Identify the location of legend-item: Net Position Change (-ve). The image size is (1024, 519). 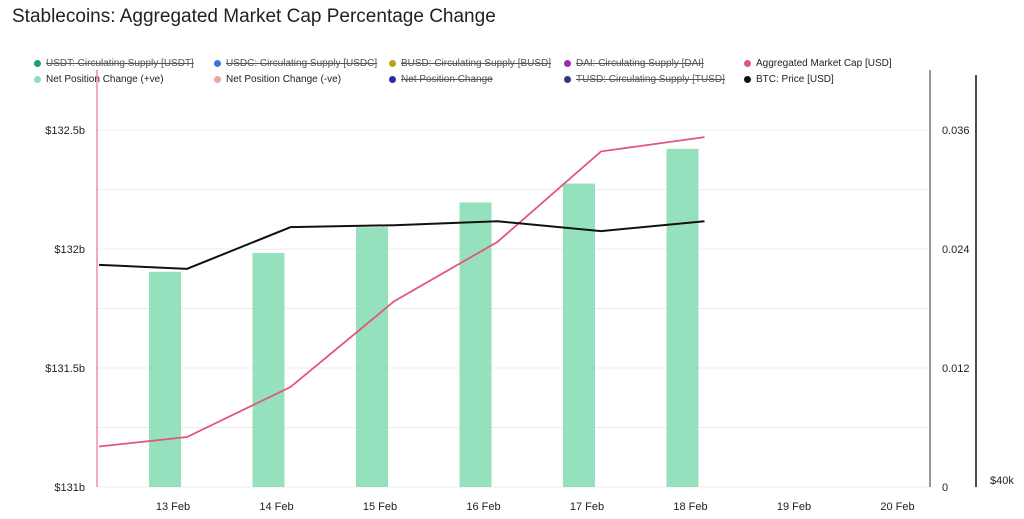
(277, 79).